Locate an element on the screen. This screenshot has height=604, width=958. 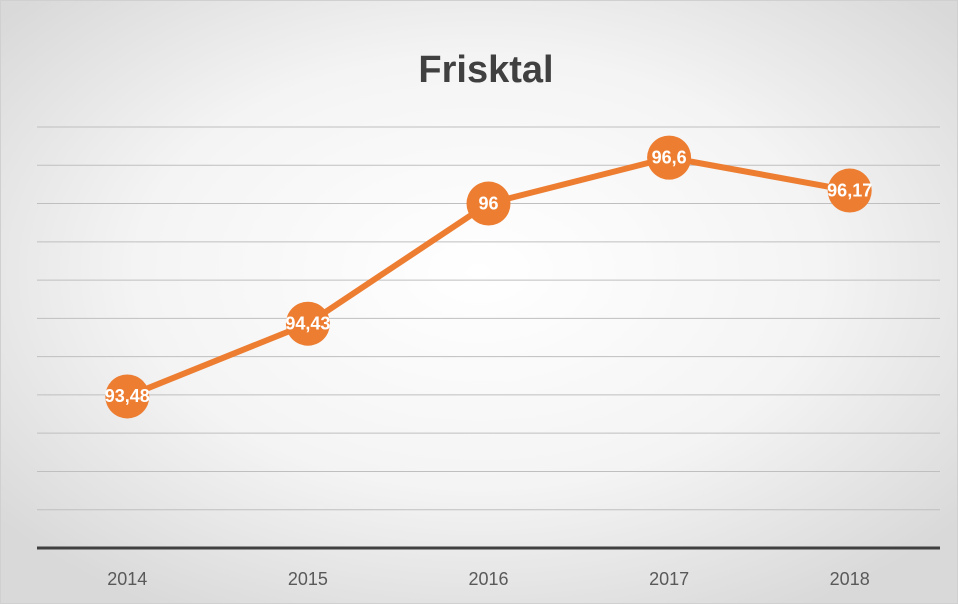
data-label: 93,48 is located at coordinates (127, 396).